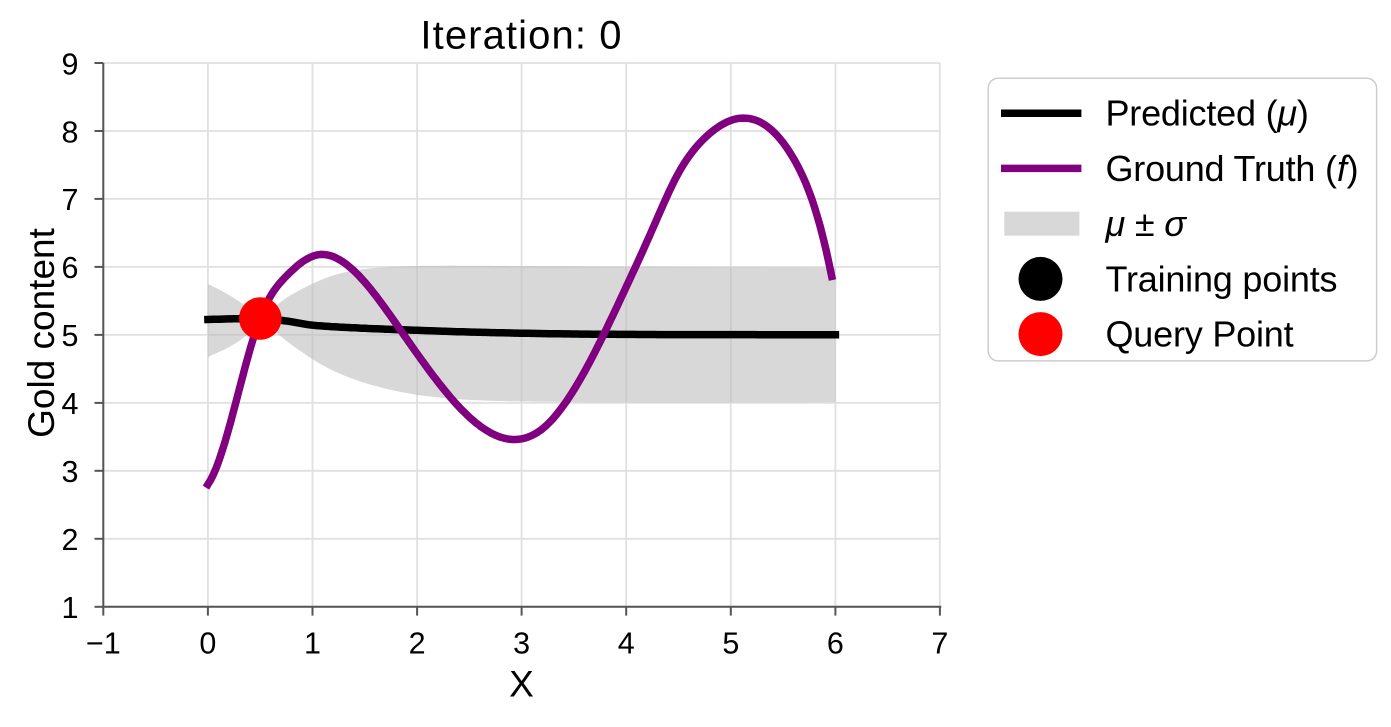  What do you see at coordinates (521, 684) in the screenshot?
I see `svg-text: X` at bounding box center [521, 684].